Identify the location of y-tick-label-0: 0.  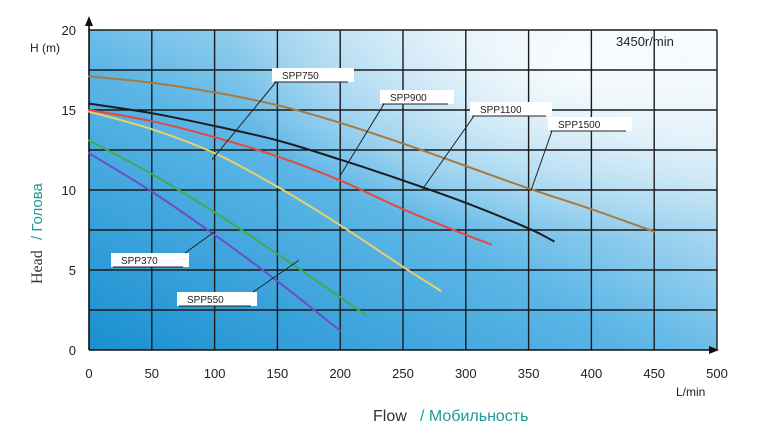
(72, 350).